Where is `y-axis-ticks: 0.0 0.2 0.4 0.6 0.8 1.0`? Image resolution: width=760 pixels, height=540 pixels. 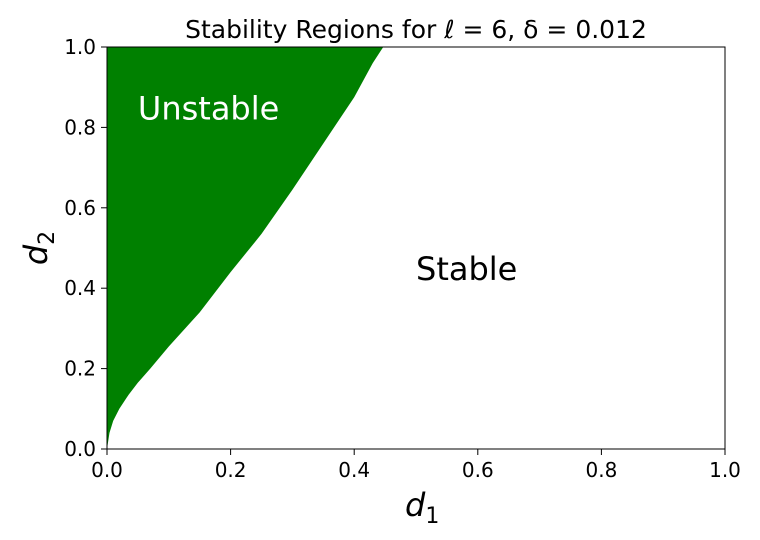
y-axis-ticks: 0.0 0.2 0.4 0.6 0.8 1.0 is located at coordinates (85, 248).